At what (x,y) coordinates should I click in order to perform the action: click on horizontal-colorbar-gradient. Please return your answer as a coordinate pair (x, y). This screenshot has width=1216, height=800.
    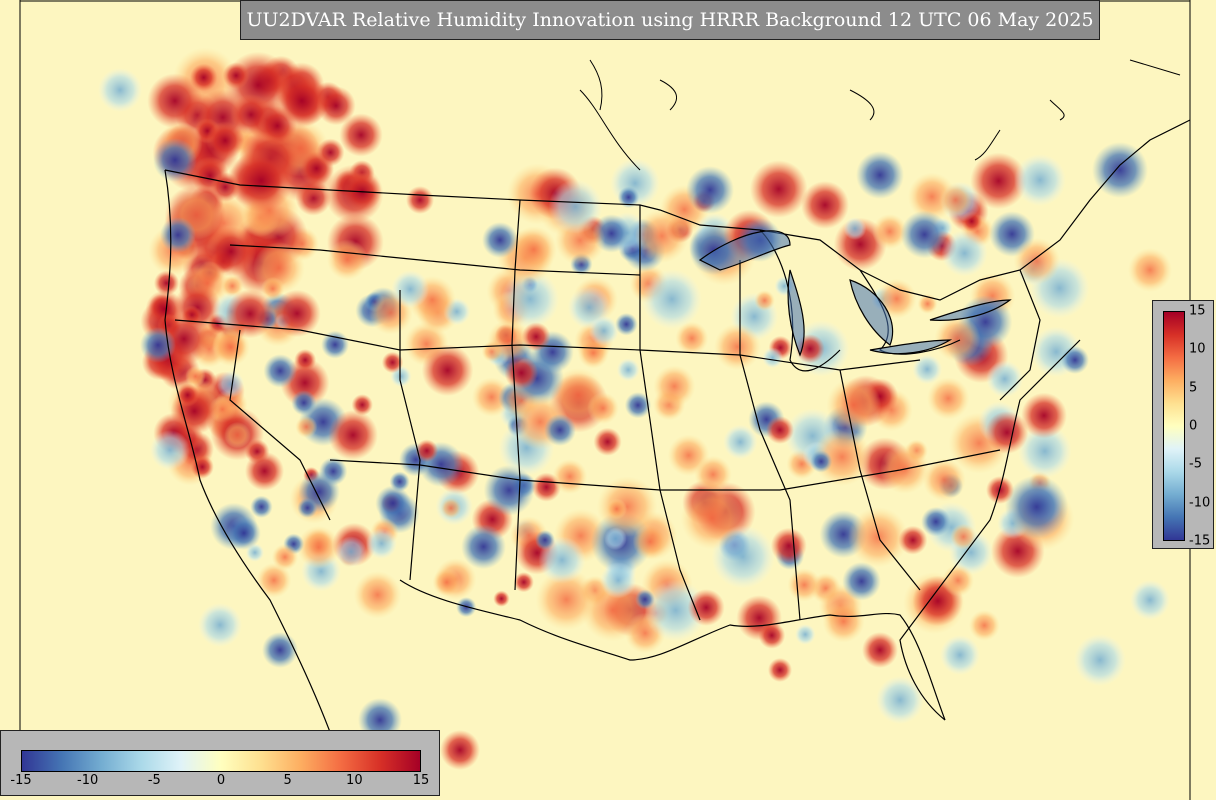
    Looking at the image, I should click on (221, 761).